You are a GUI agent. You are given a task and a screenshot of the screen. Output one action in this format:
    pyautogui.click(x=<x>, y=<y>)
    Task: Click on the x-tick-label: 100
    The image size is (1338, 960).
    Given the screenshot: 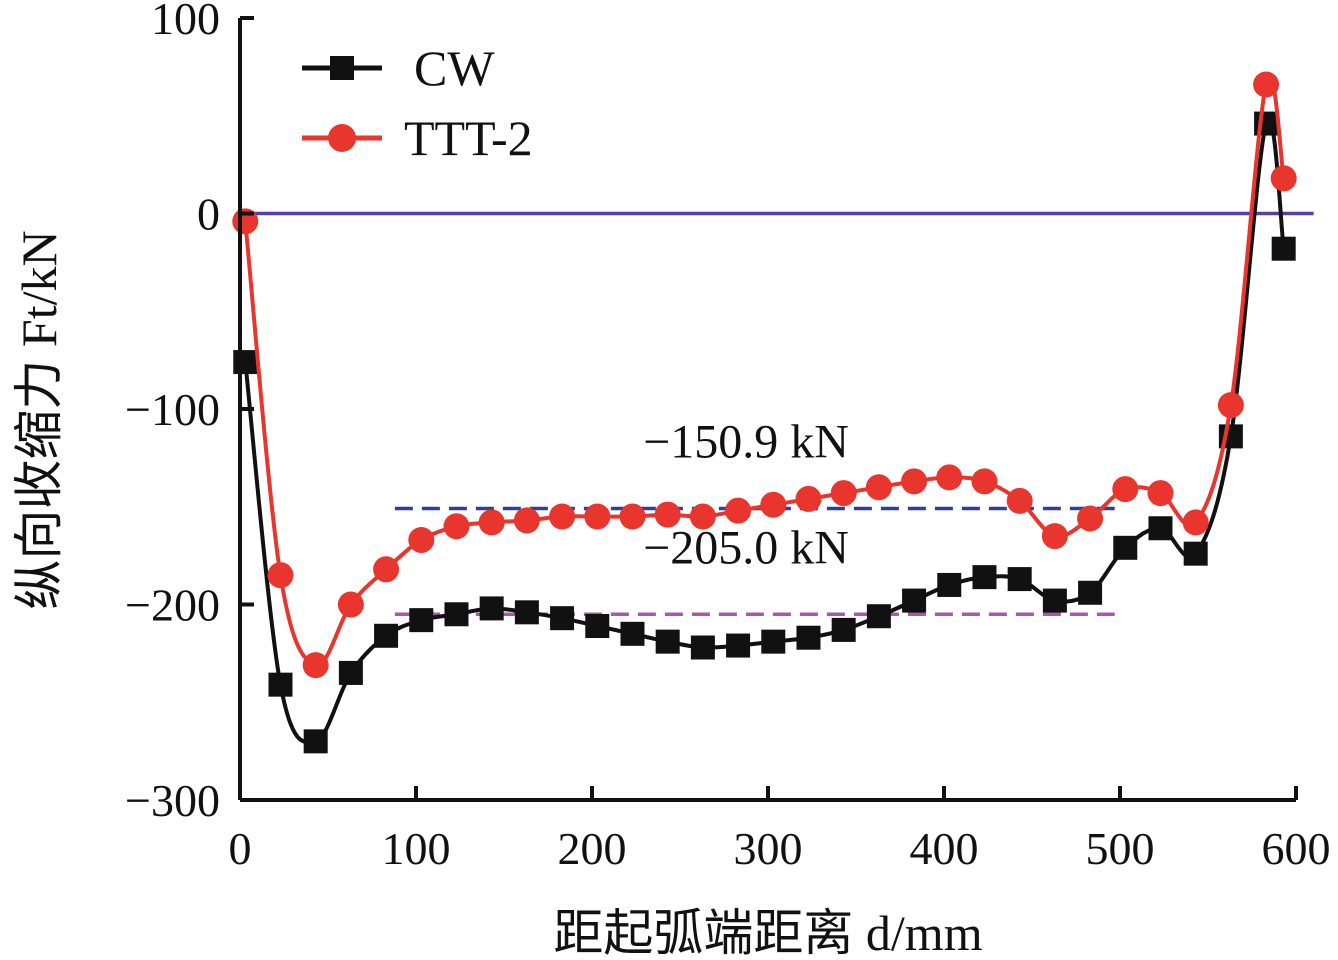 What is the action you would take?
    pyautogui.click(x=416, y=848)
    